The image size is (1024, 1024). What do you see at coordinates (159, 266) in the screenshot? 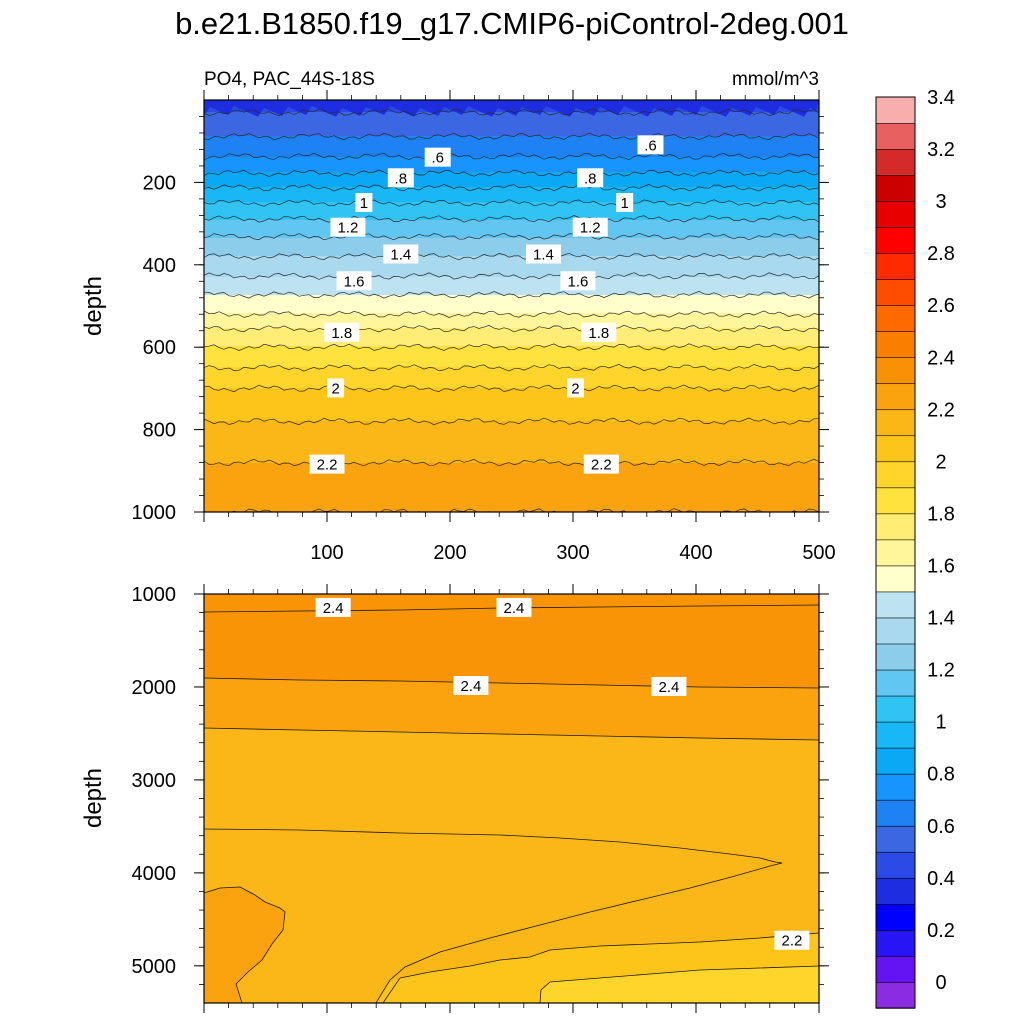
I see `y-tick-label: 400` at bounding box center [159, 266].